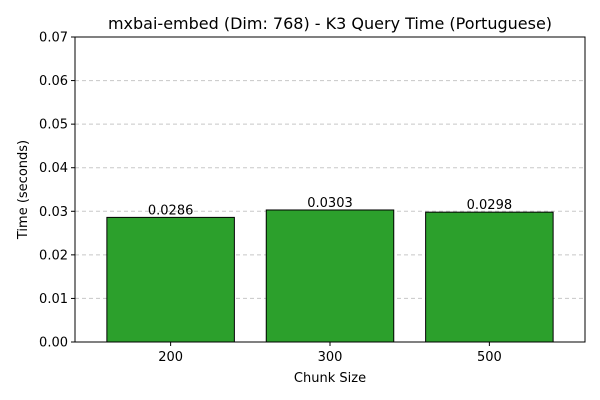 Image resolution: width=600 pixels, height=400 pixels. Describe the element at coordinates (490, 205) in the screenshot. I see `bar-value-label: 0.0298` at that location.